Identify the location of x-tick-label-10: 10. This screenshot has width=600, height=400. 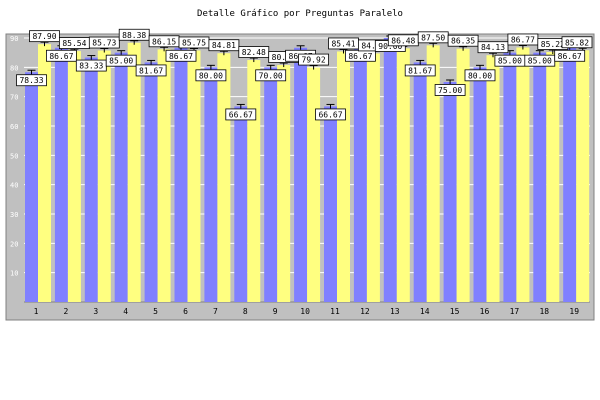
(305, 311).